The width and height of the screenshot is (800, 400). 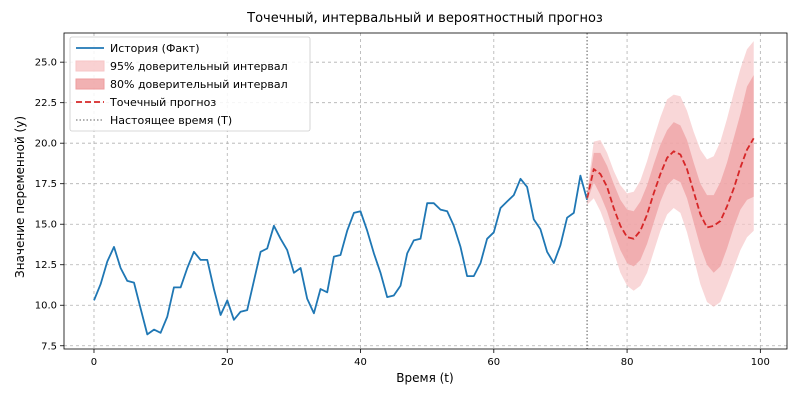 What do you see at coordinates (90, 66) in the screenshot?
I see `legend-band-95-swatch` at bounding box center [90, 66].